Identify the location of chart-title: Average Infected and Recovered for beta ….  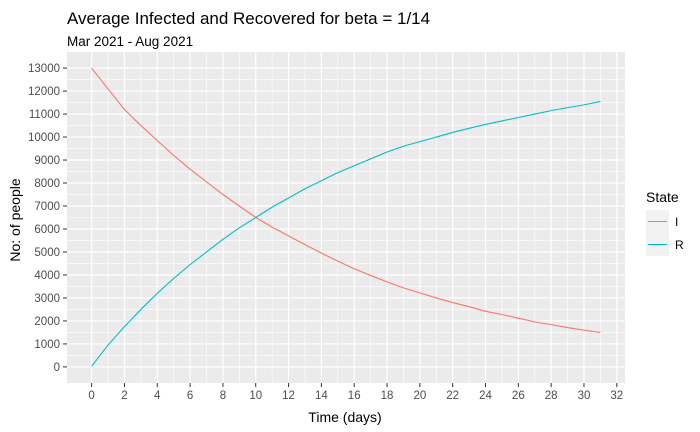
(248, 18).